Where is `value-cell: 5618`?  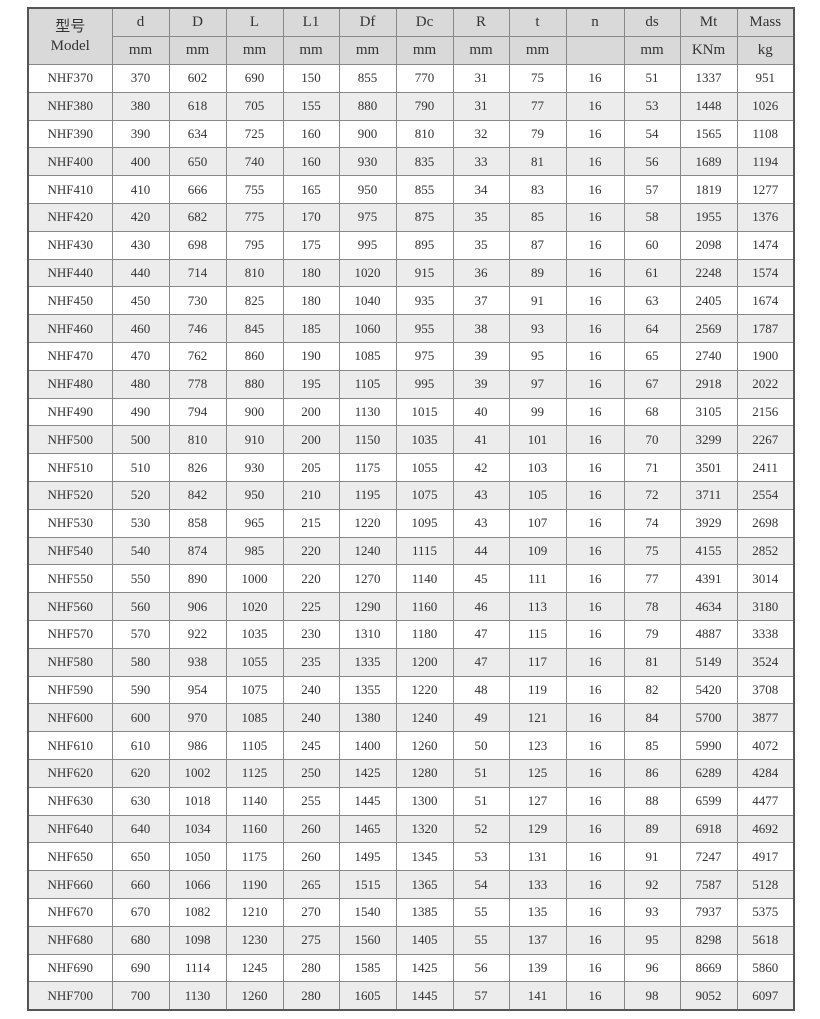 value-cell: 5618 is located at coordinates (765, 940).